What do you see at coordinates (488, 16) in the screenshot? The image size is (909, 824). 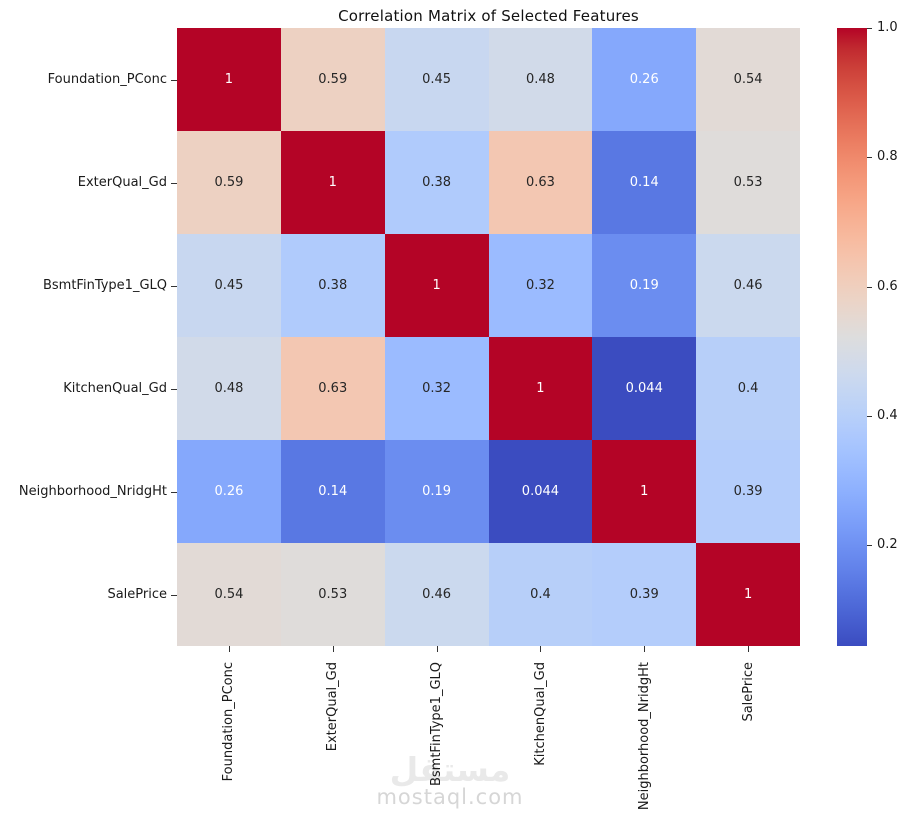 I see `chart-title: Correlation Matrix of Selected Features` at bounding box center [488, 16].